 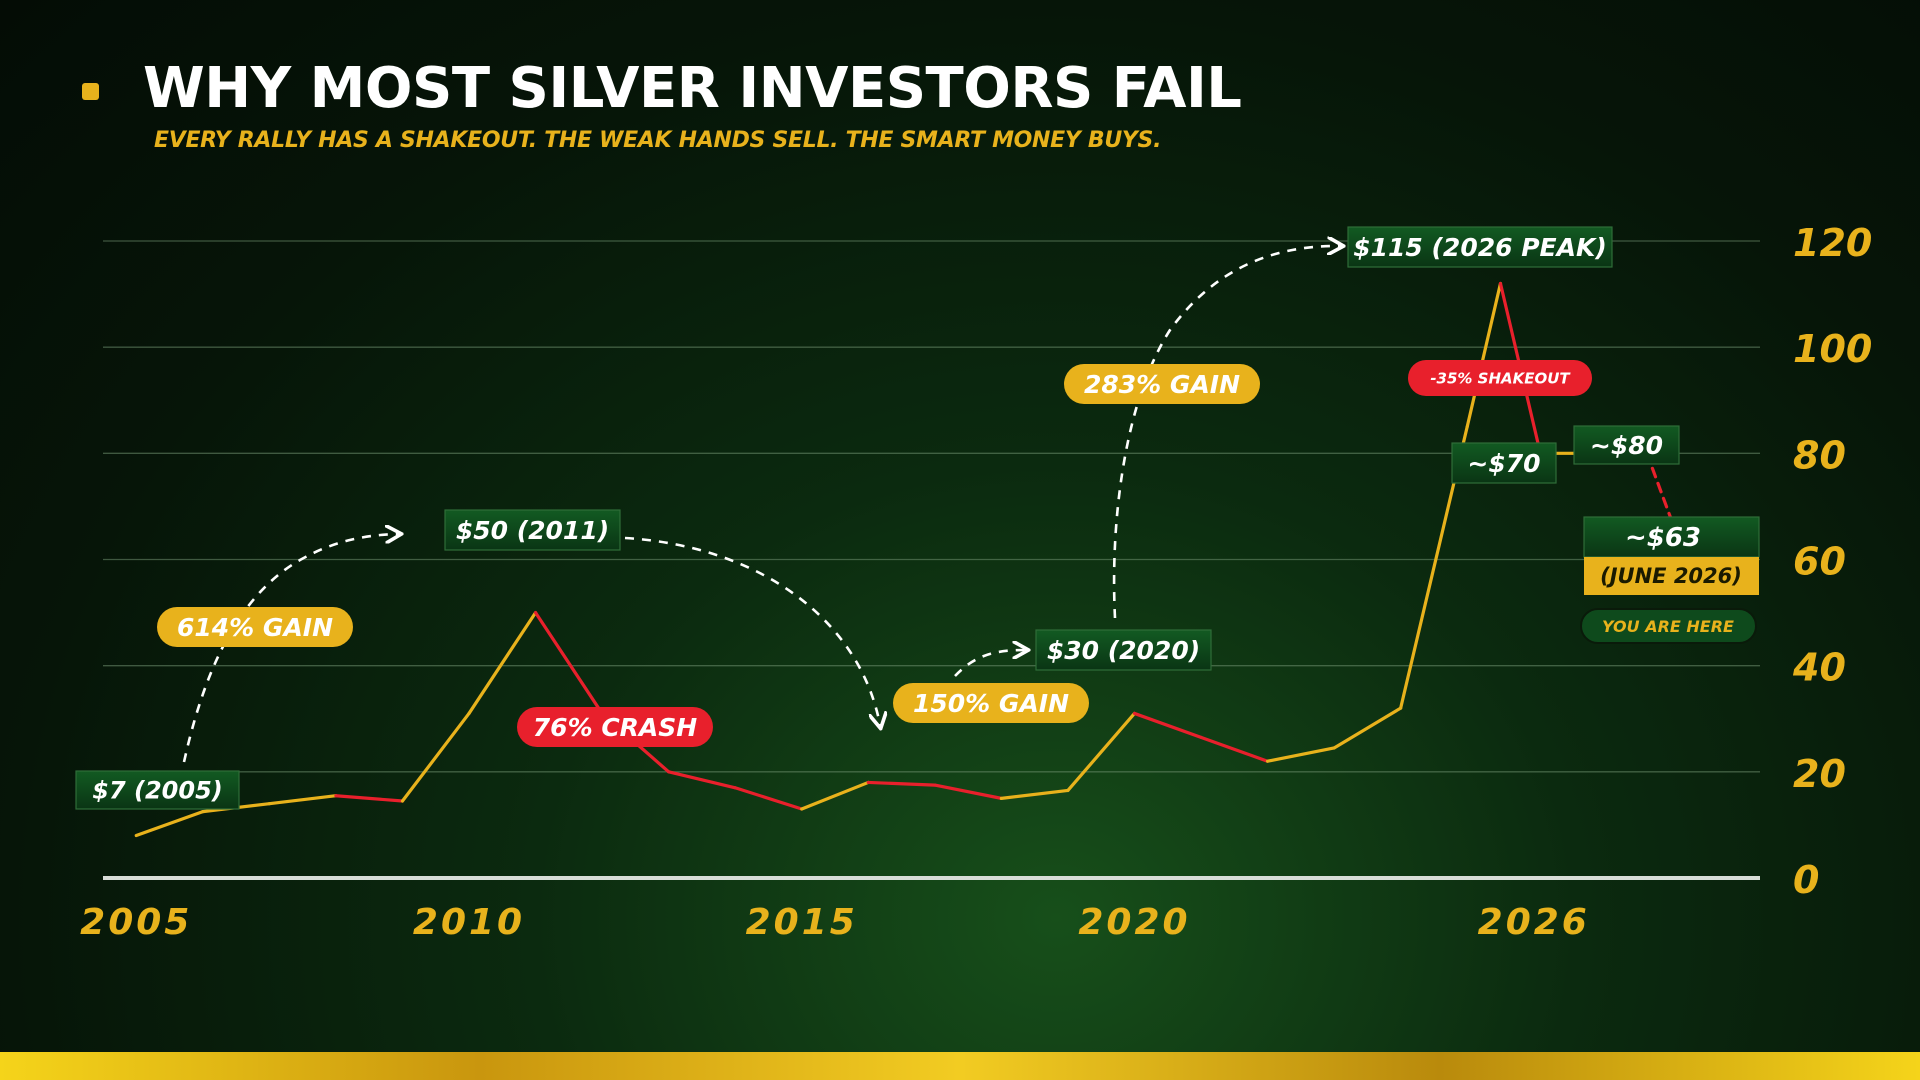 I want to click on y-tick-label: 0, so click(x=1806, y=880).